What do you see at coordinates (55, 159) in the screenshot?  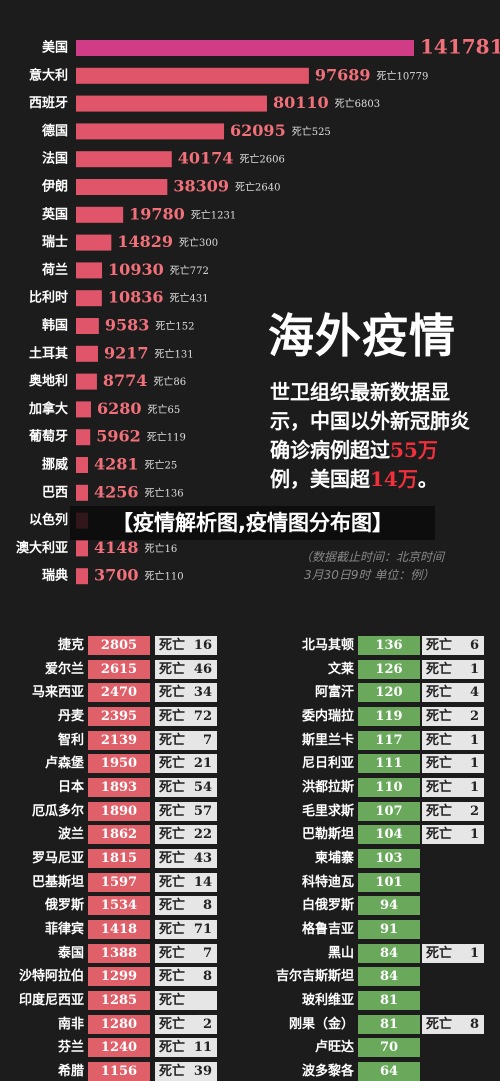 I see `category-label: 法国` at bounding box center [55, 159].